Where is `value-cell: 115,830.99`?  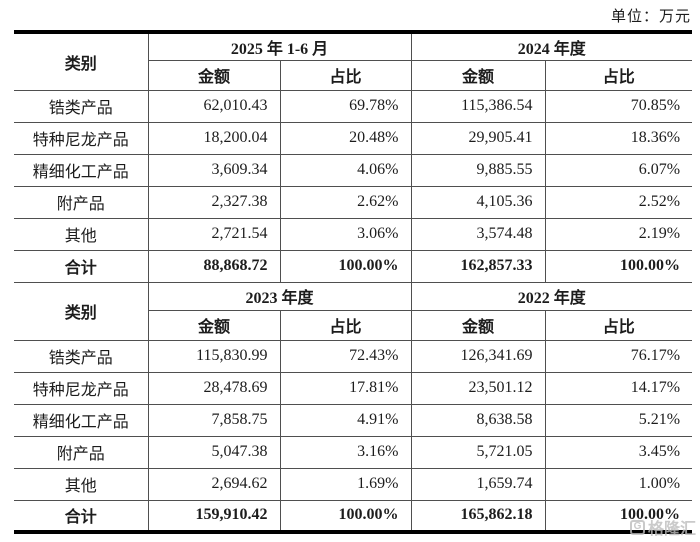 value-cell: 115,830.99 is located at coordinates (214, 356).